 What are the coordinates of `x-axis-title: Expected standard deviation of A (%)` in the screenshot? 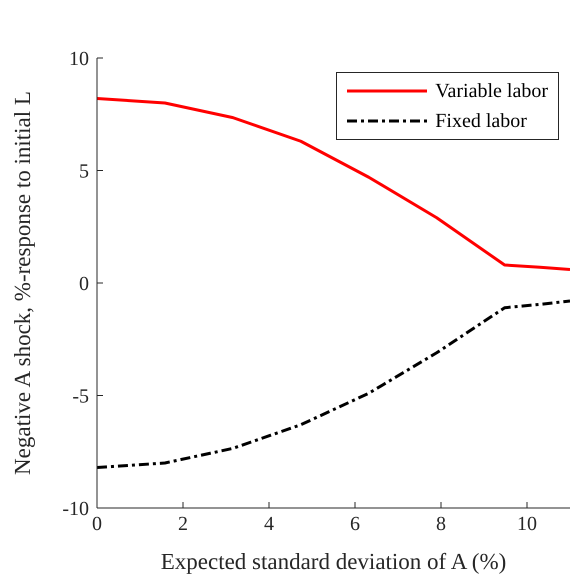 It's located at (333, 561).